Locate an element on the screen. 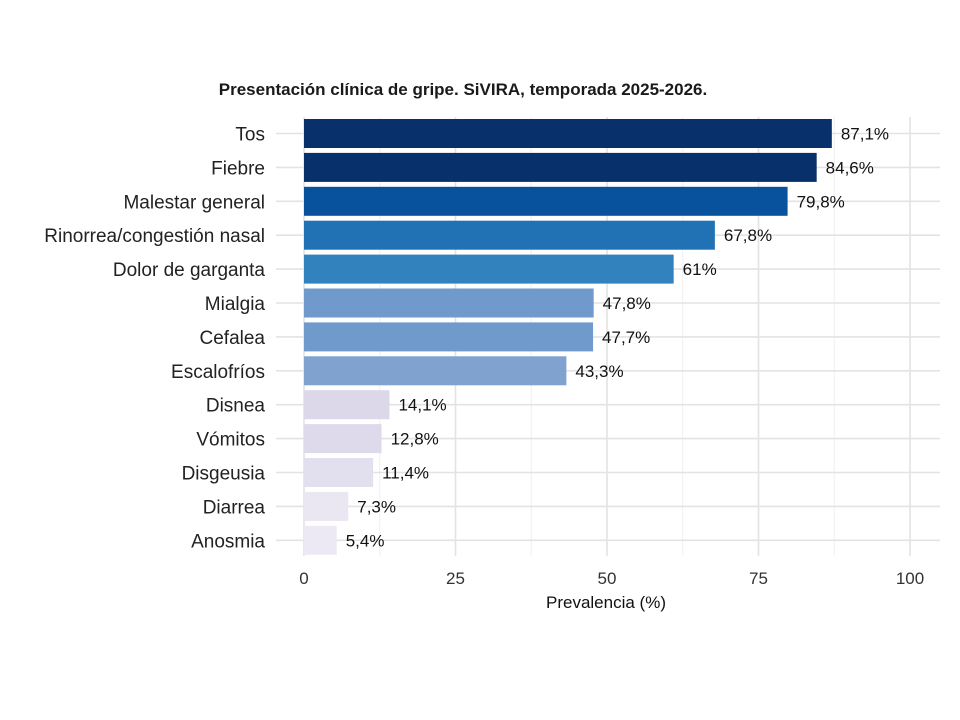  category-label: Malestar general is located at coordinates (194, 202).